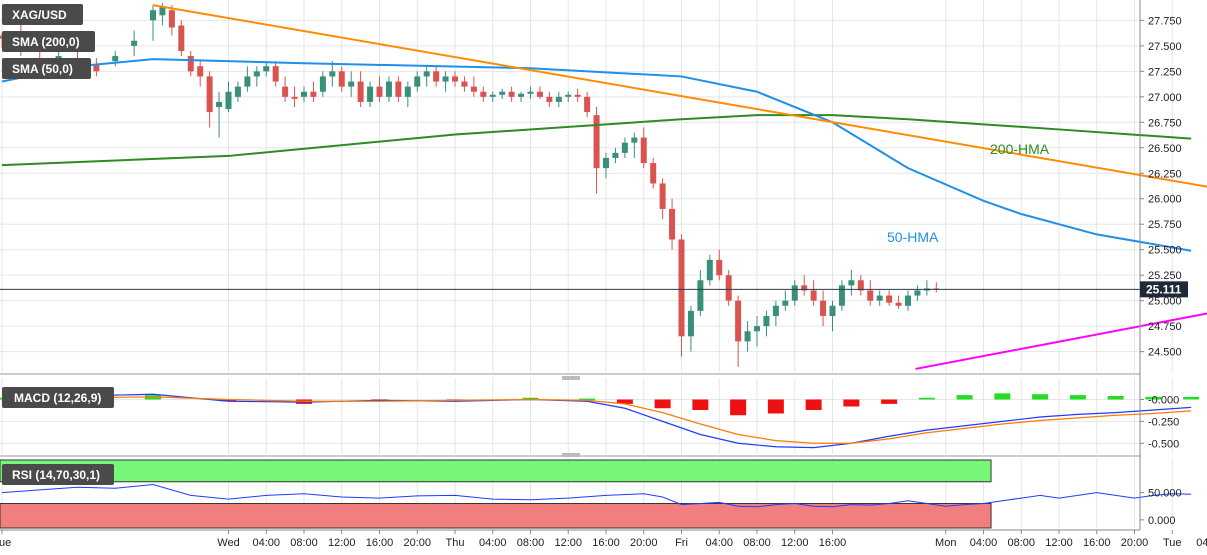 This screenshot has width=1207, height=555. What do you see at coordinates (945, 543) in the screenshot?
I see `x-tick-label: Mon` at bounding box center [945, 543].